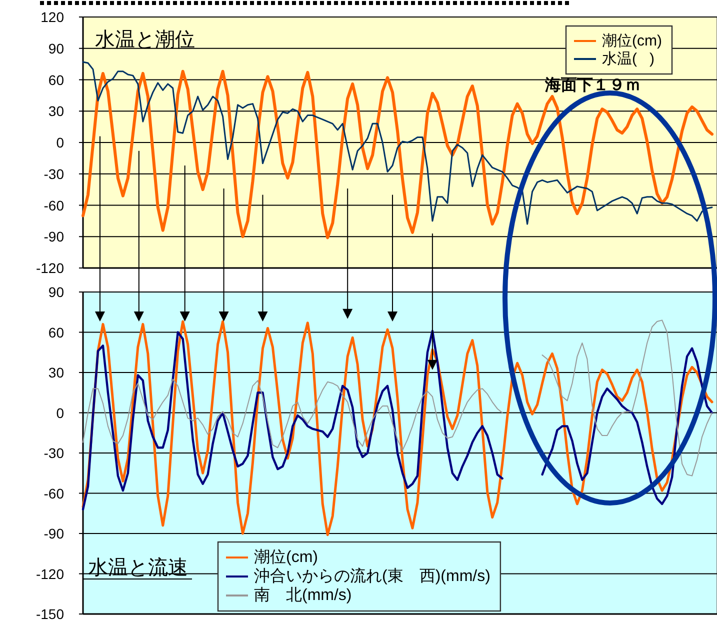 The height and width of the screenshot is (624, 717). I want to click on legend-label: 南 北(mm/s), so click(303, 595).